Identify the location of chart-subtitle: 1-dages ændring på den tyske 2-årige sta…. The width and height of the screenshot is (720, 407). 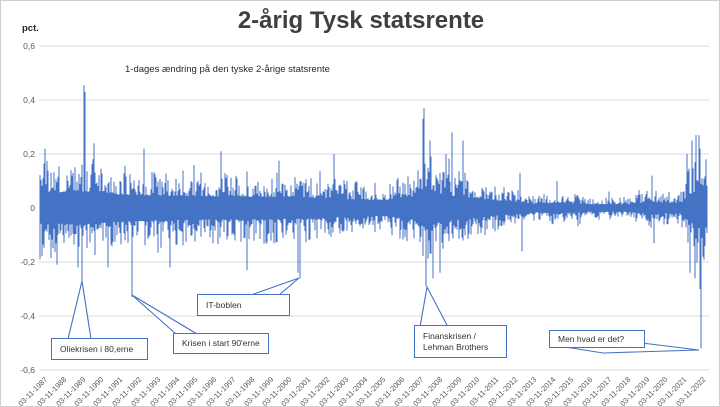
(227, 69).